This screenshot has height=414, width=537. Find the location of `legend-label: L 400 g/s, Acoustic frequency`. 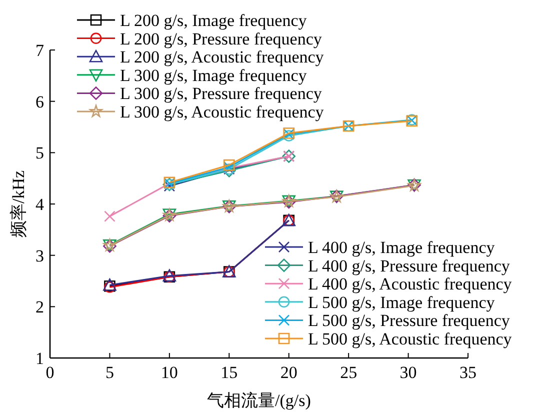

legend-label: L 400 g/s, Acoustic frequency is located at coordinates (410, 284).